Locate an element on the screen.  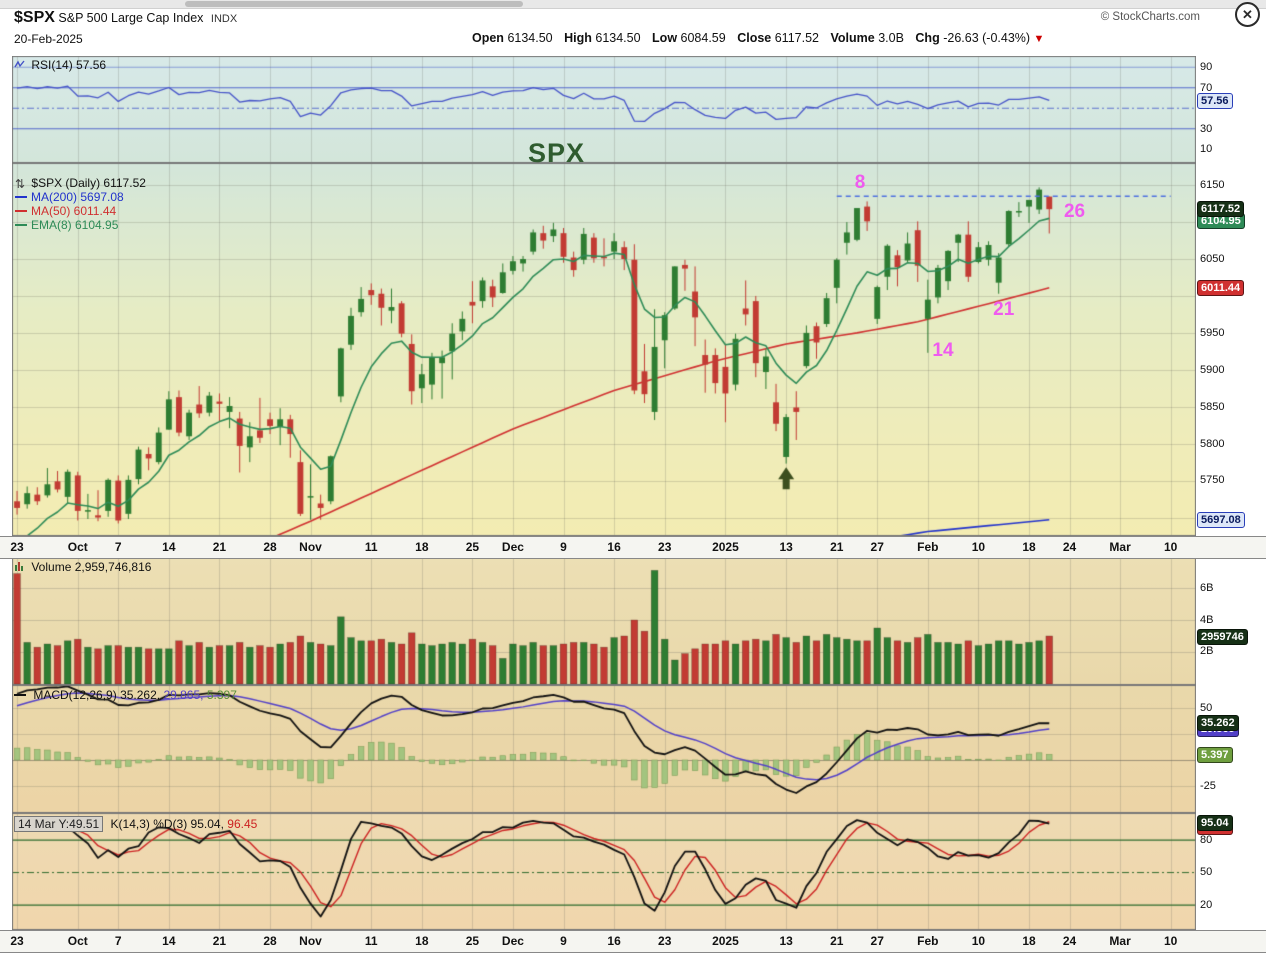
stoch-pane is located at coordinates (604, 871).